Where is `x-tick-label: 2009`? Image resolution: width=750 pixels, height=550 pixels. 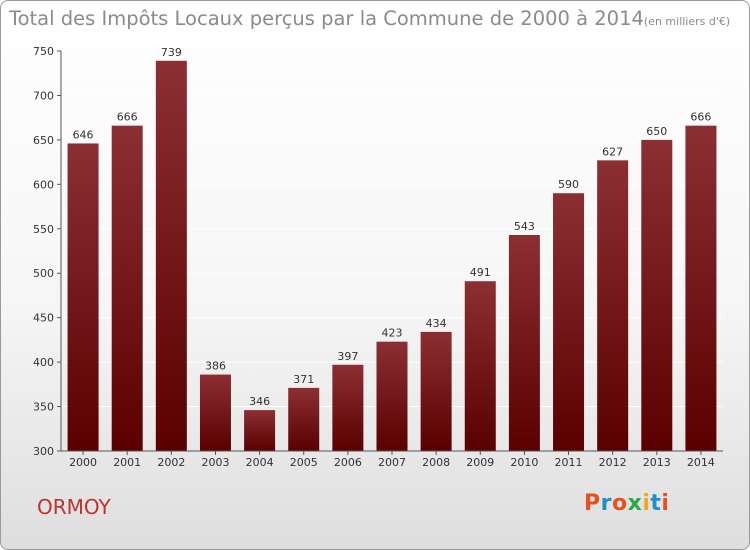
x-tick-label: 2009 is located at coordinates (480, 462).